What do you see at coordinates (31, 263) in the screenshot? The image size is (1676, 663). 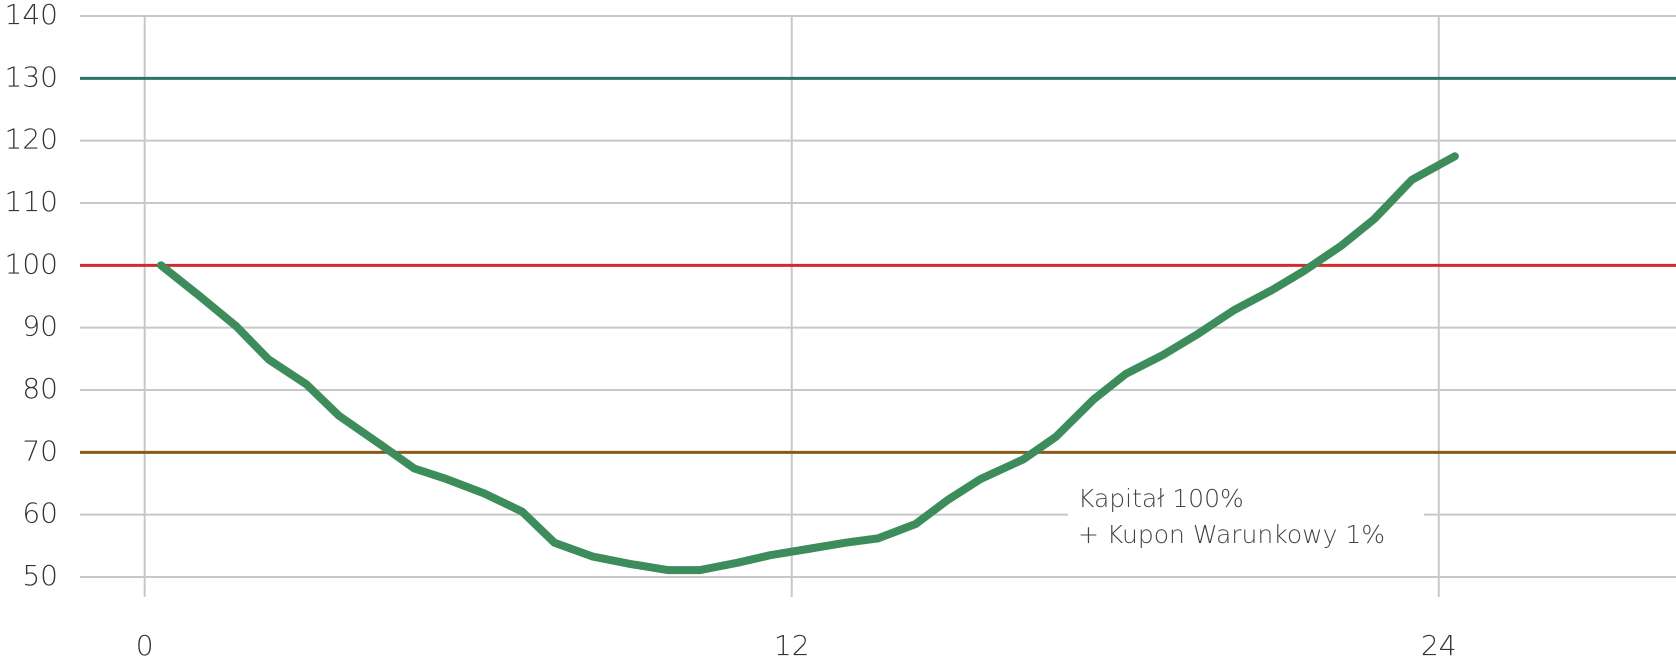 I see `y-tick-label: 100` at bounding box center [31, 263].